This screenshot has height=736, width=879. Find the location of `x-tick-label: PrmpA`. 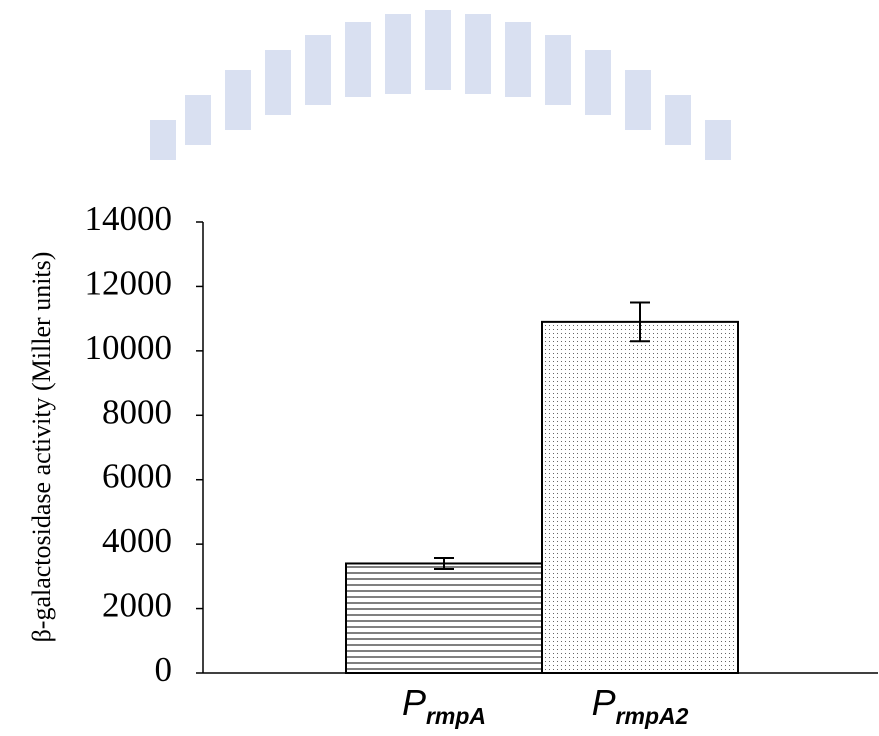

x-tick-label: PrmpA is located at coordinates (444, 705).